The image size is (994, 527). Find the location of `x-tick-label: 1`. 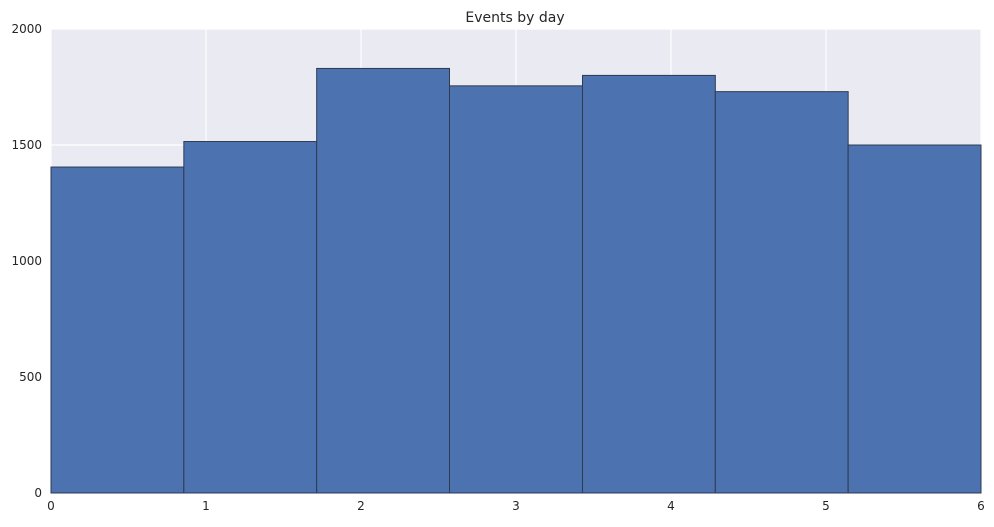

x-tick-label: 1 is located at coordinates (206, 506).